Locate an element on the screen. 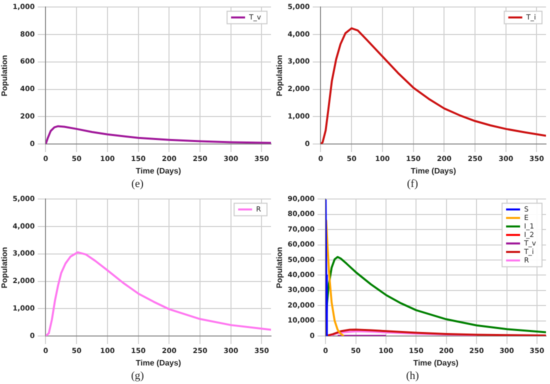  text: (g) is located at coordinates (137, 376).